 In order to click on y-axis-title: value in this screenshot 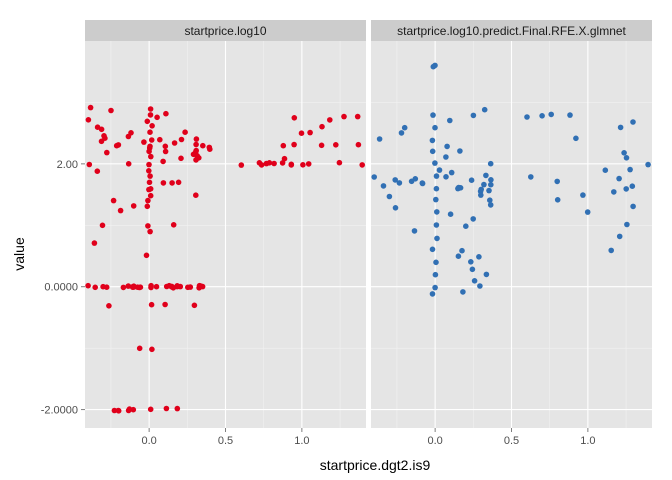, I will do `click(19, 254)`.